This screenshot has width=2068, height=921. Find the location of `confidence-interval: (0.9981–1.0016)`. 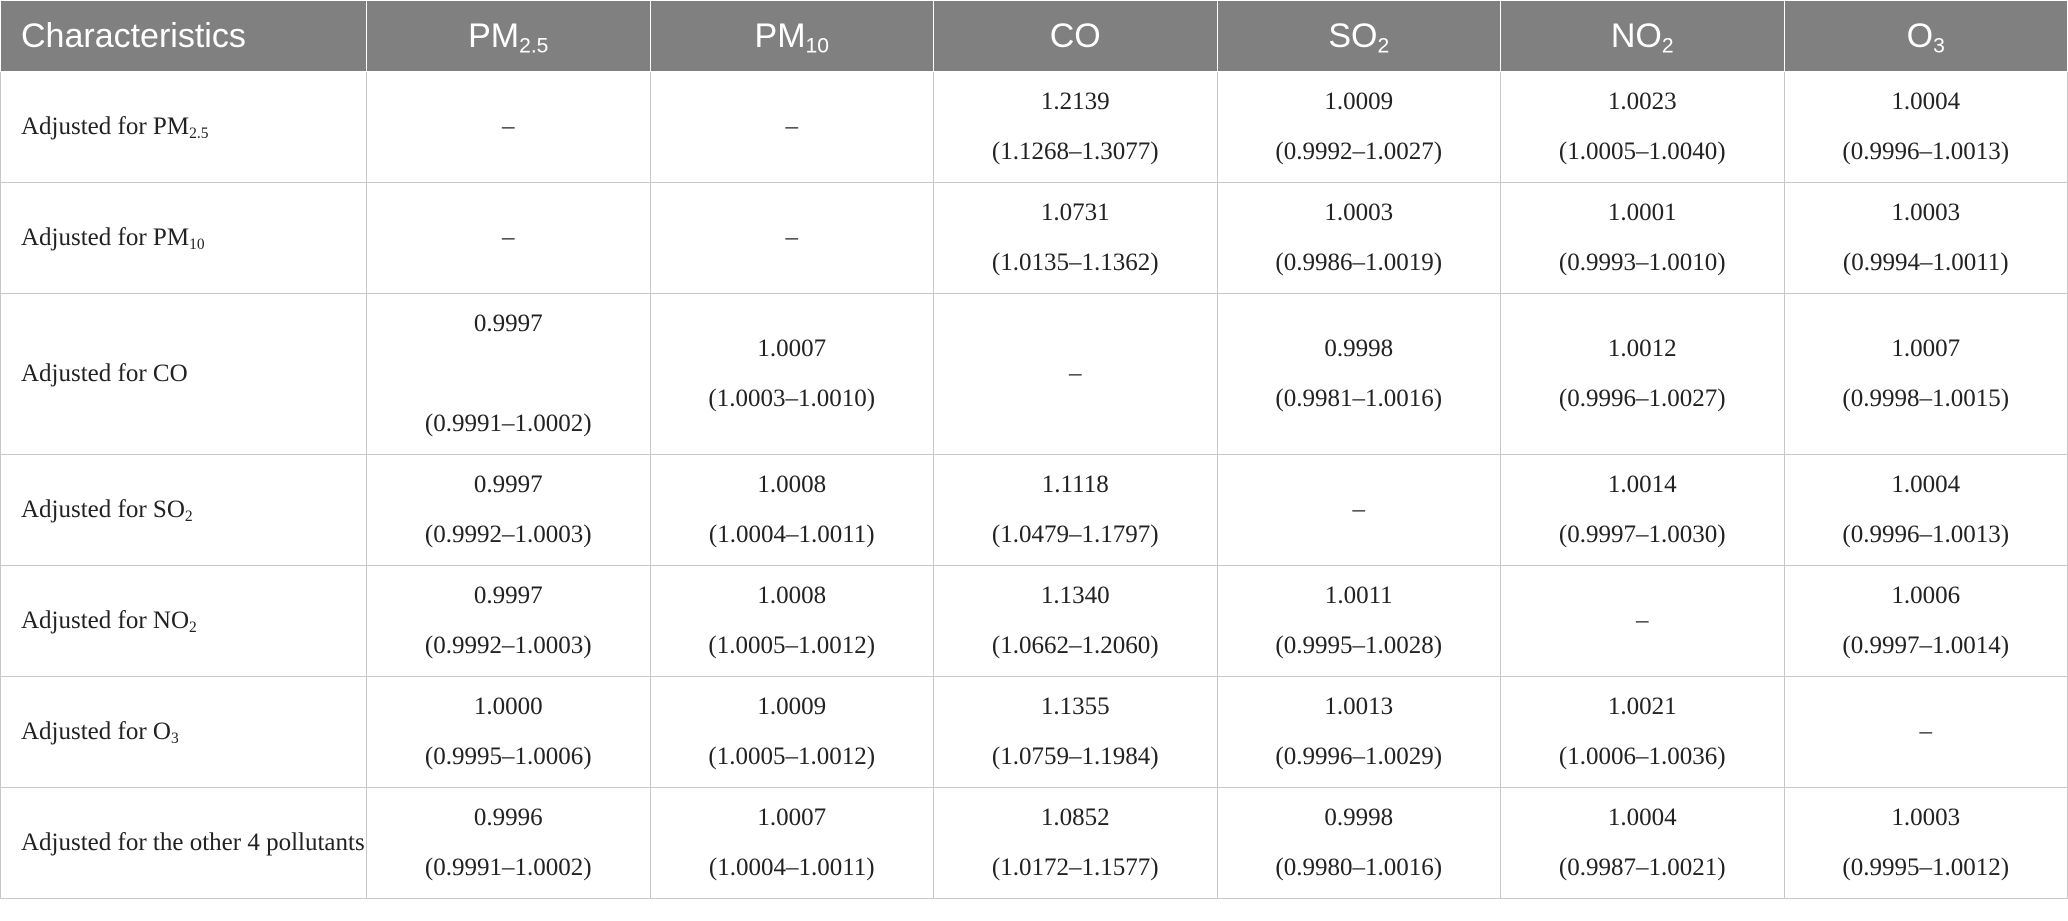

confidence-interval: (0.9981–1.0016) is located at coordinates (1359, 398).